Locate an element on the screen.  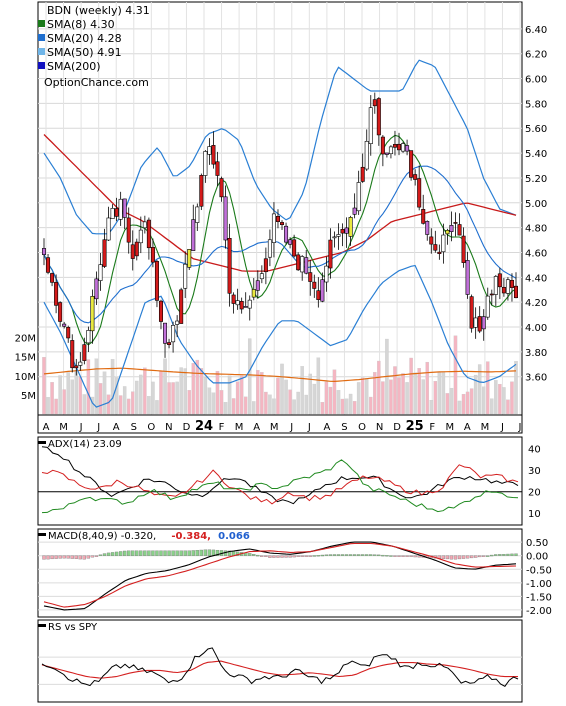
x-tick-label: 25 is located at coordinates (415, 426).